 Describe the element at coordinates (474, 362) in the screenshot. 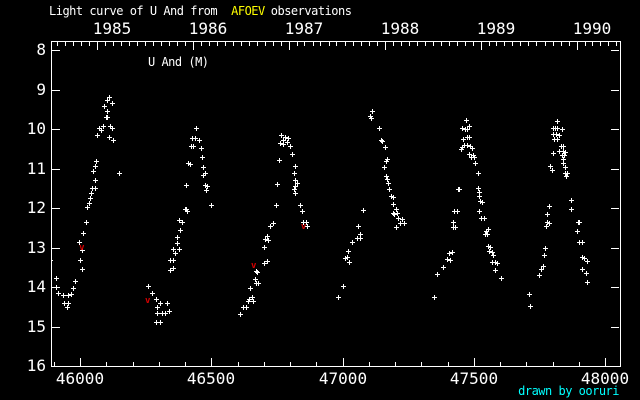

I see `x-axis-major-tick` at that location.